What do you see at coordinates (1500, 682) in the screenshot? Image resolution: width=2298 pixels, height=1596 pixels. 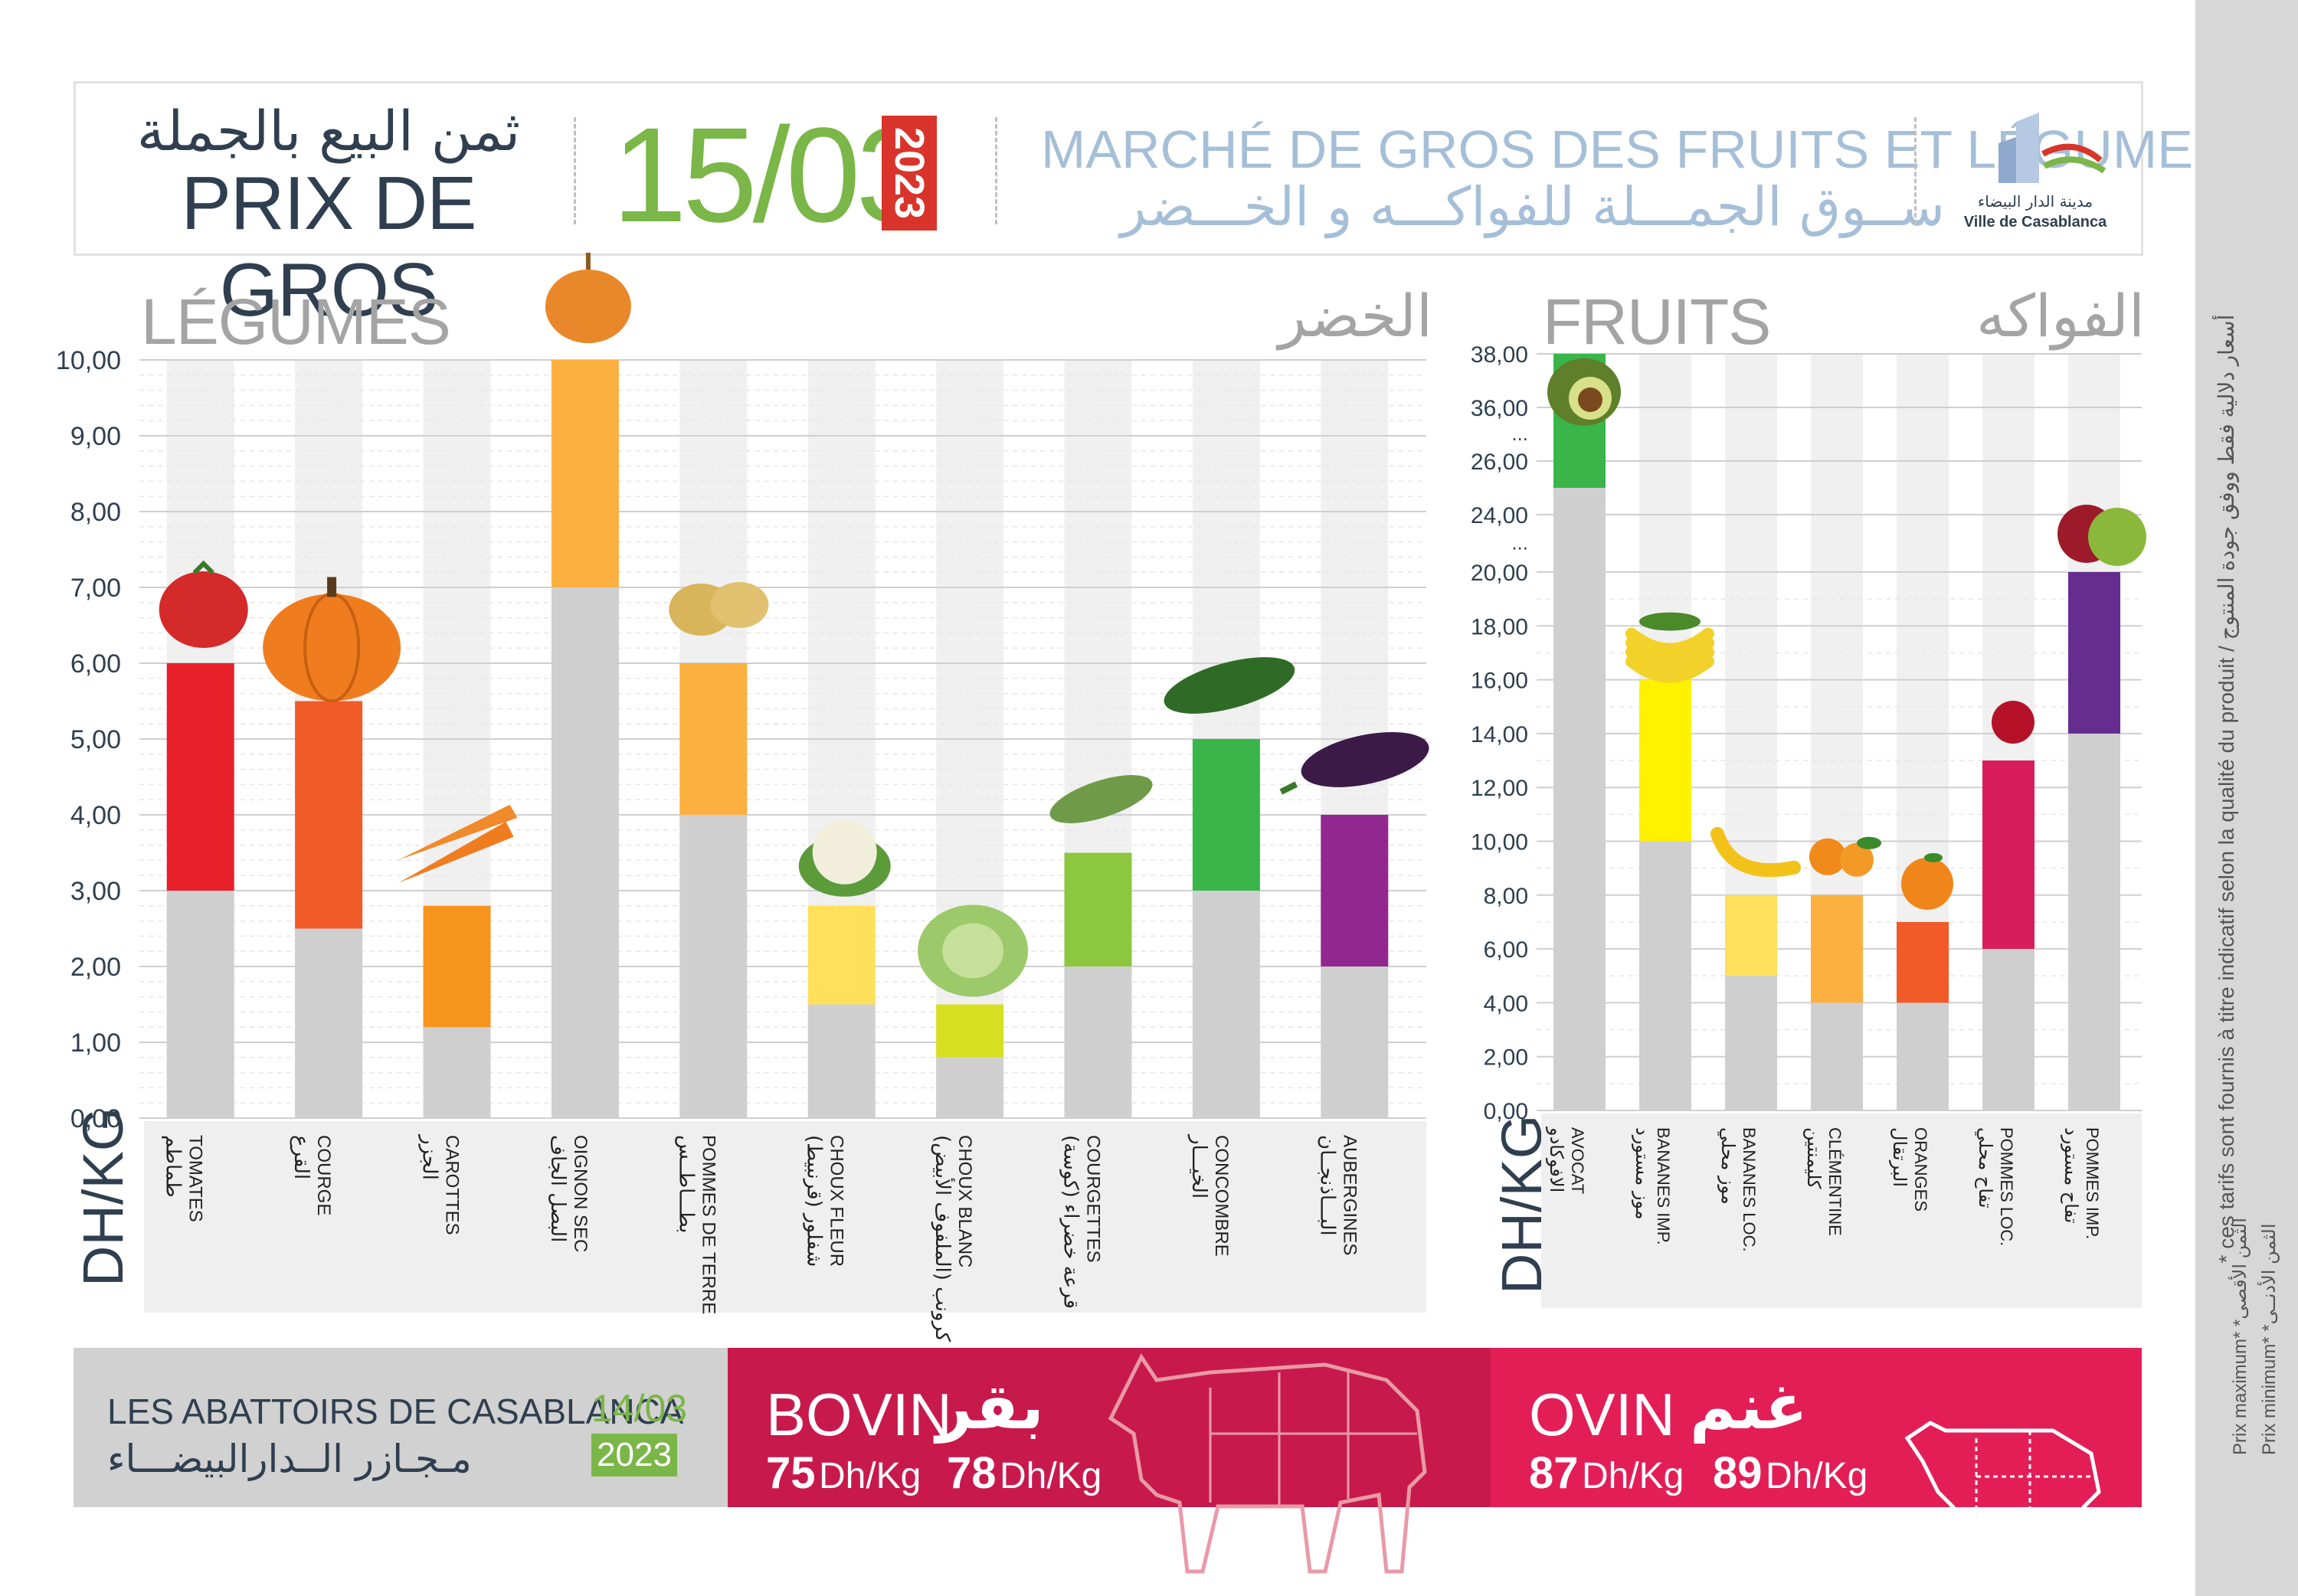 I see `fruits-tick-label: 16,00` at bounding box center [1500, 682].